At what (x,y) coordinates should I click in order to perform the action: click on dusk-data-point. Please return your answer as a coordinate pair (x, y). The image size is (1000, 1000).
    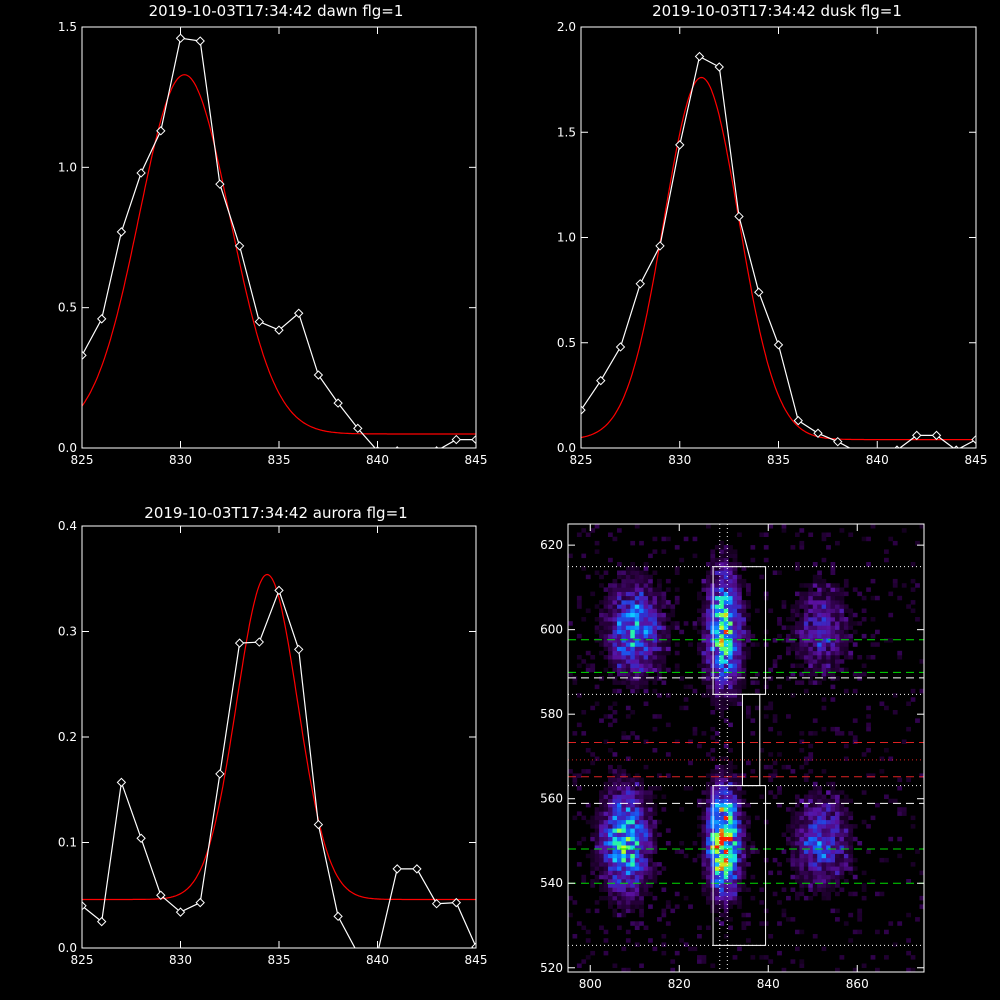
    Looking at the image, I should click on (620, 347).